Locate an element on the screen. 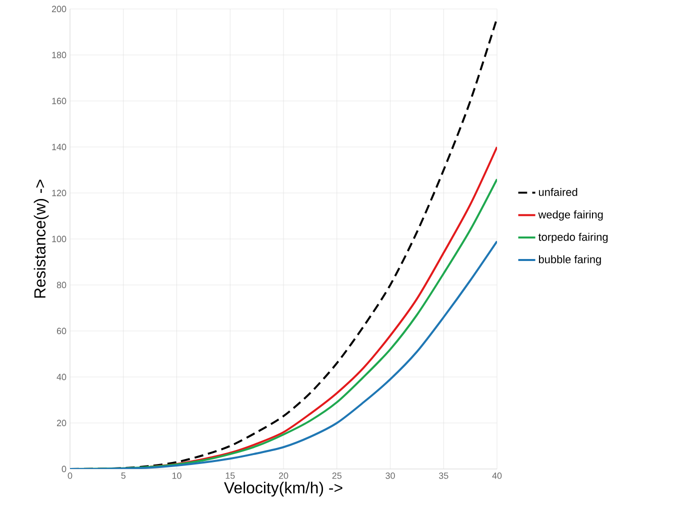 This screenshot has height=517, width=689. x-tick-label: 30 is located at coordinates (390, 475).